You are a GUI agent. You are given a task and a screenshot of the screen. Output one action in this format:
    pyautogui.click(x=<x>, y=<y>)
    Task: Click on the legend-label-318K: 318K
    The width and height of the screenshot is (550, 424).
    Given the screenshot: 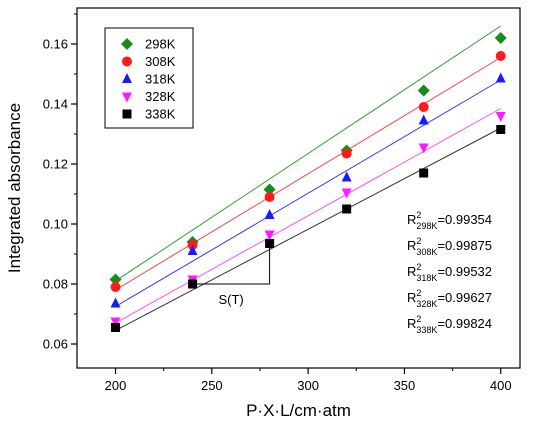 What is the action you would take?
    pyautogui.click(x=160, y=79)
    